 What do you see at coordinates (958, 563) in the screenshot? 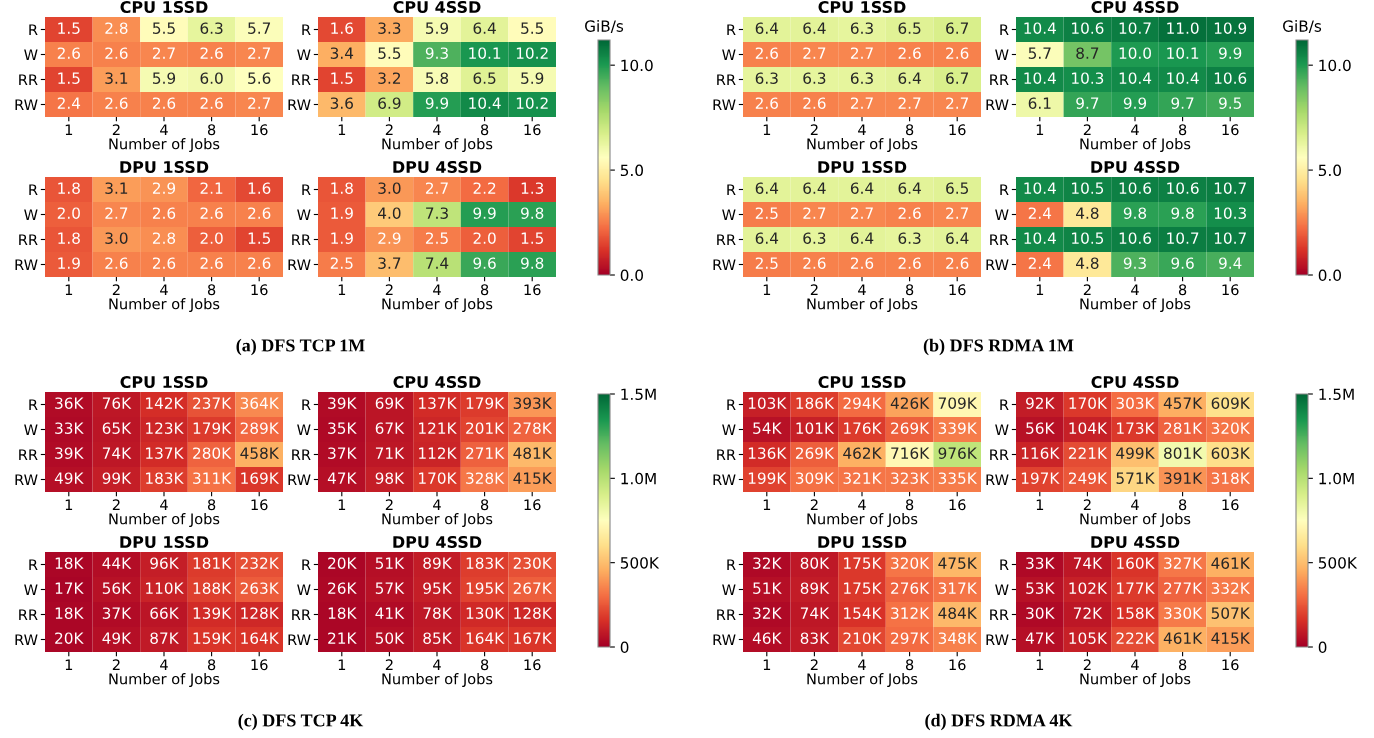
I see `data-label: 475K` at bounding box center [958, 563].